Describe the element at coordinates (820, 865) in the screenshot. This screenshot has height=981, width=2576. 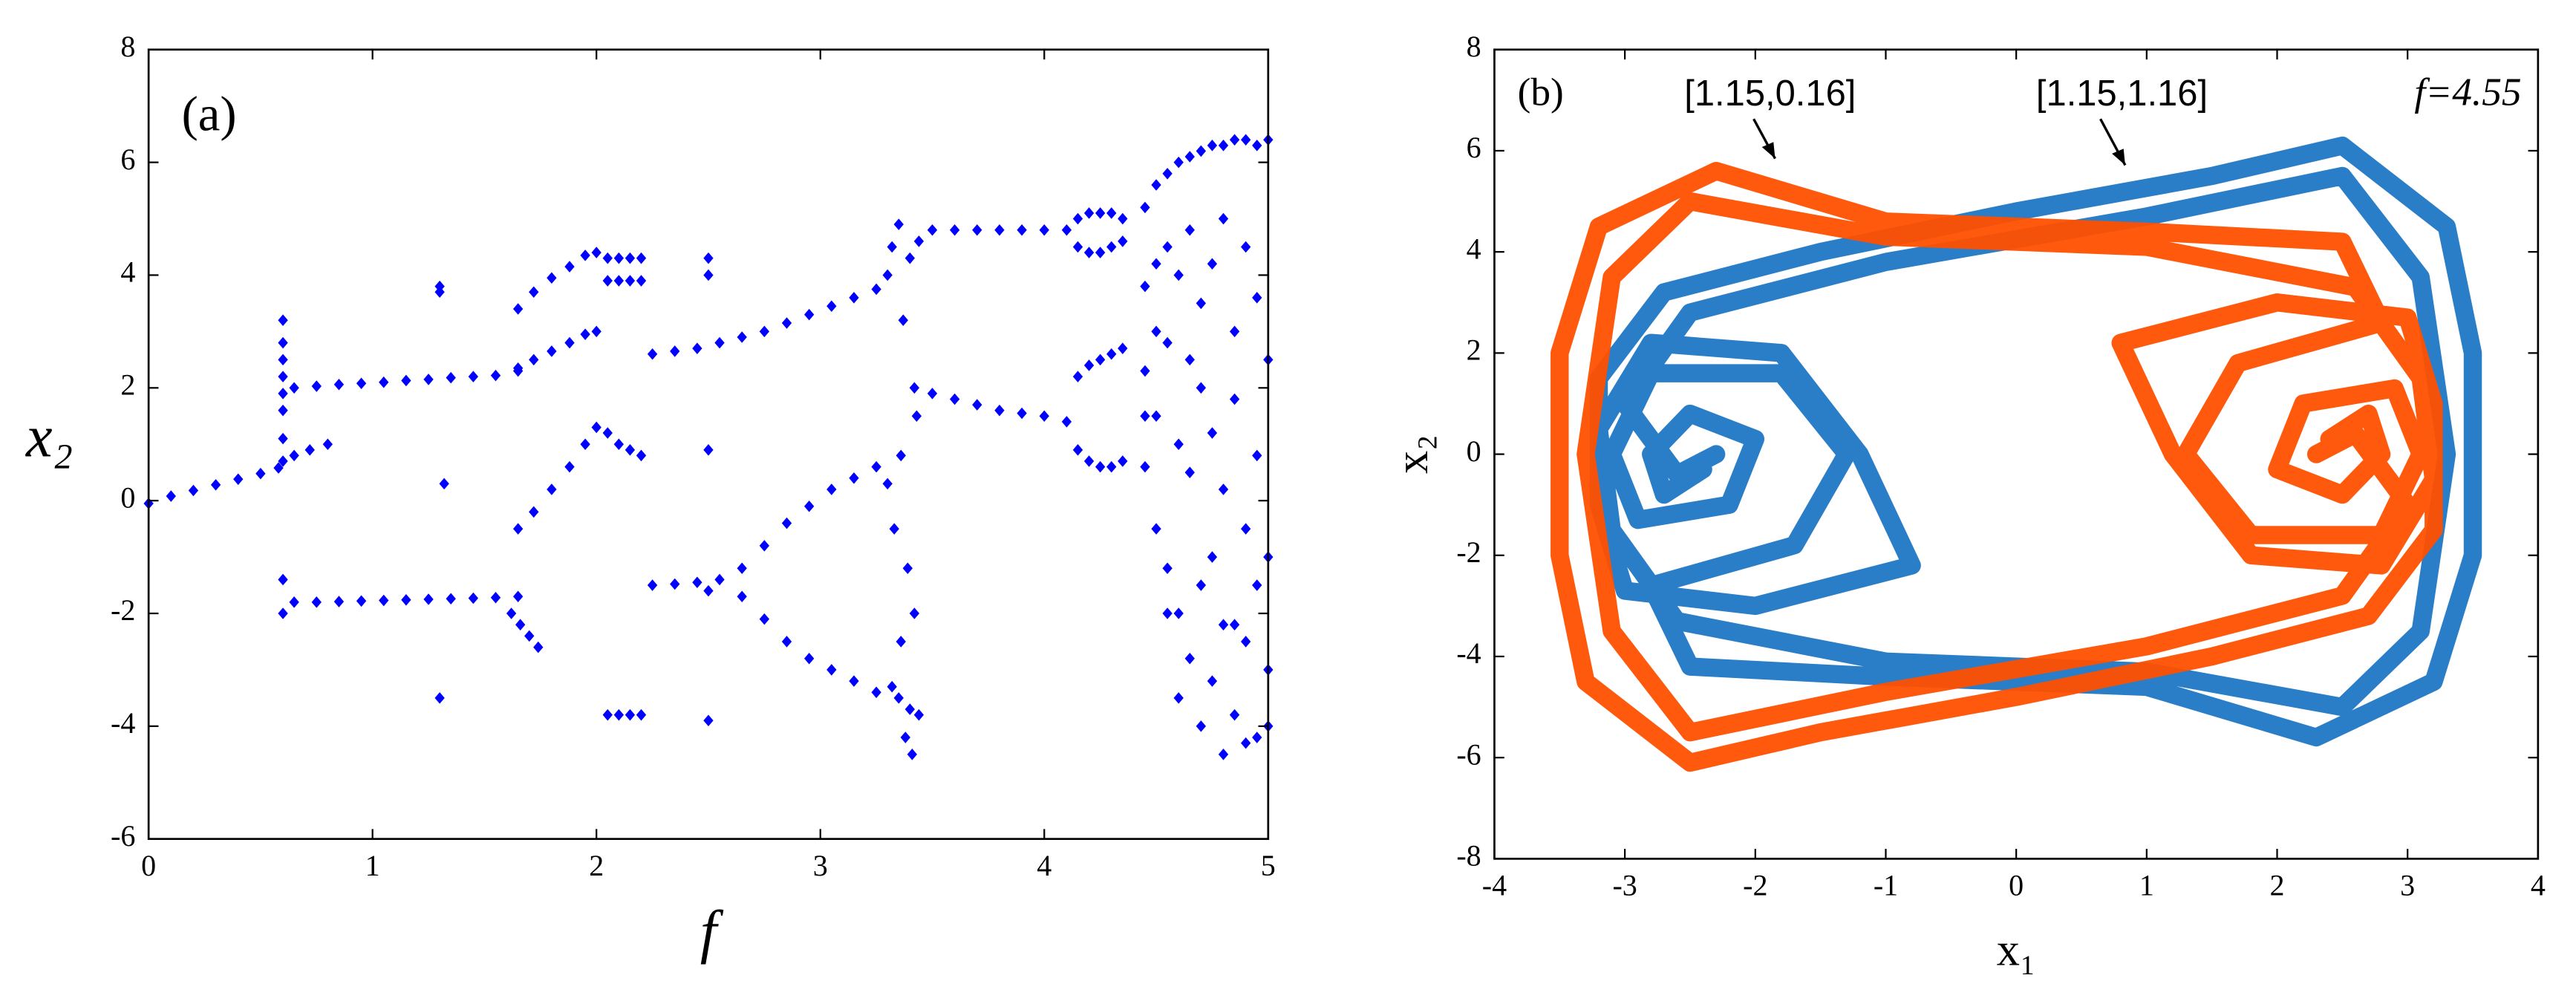
I see `x-tick-label: 3` at that location.